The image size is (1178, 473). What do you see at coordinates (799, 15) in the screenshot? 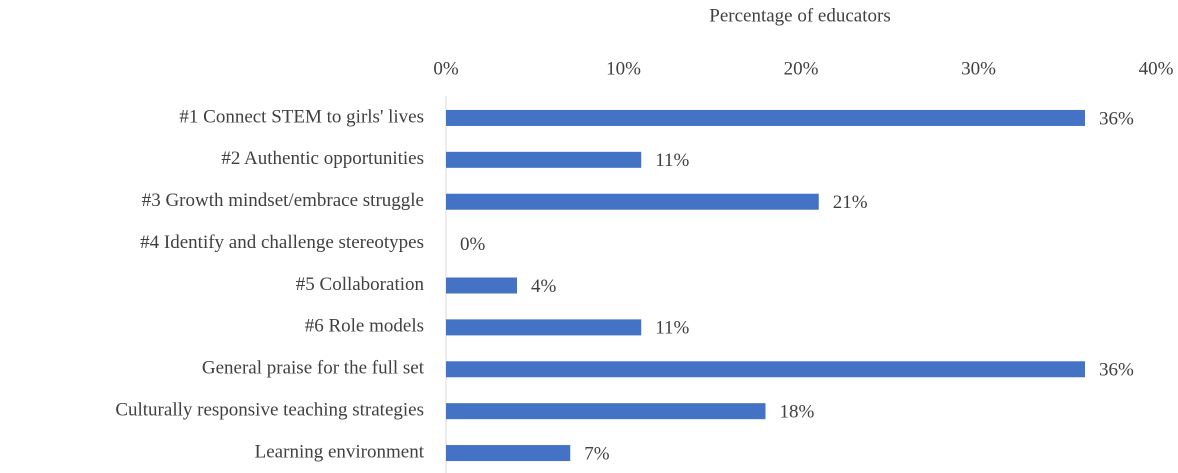
I see `axis-title: Percentage of educators` at bounding box center [799, 15].